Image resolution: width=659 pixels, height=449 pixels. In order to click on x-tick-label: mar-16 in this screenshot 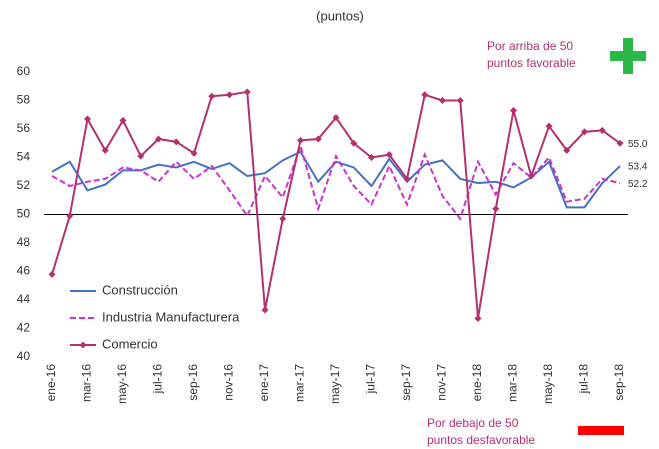, I will do `click(87, 383)`.